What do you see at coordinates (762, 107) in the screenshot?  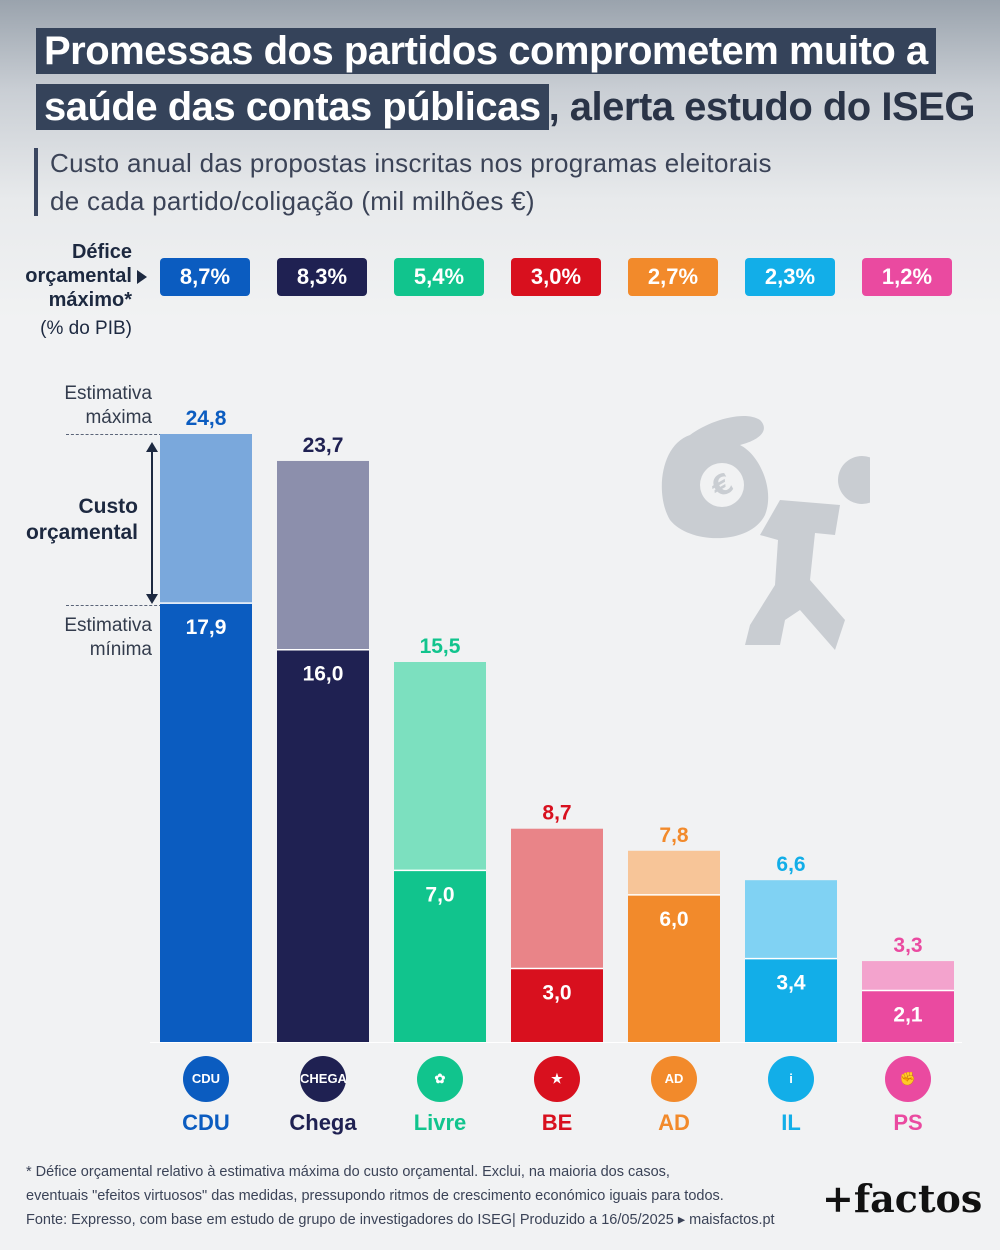 I see `title-rest: , alerta estudo do ISEG` at bounding box center [762, 107].